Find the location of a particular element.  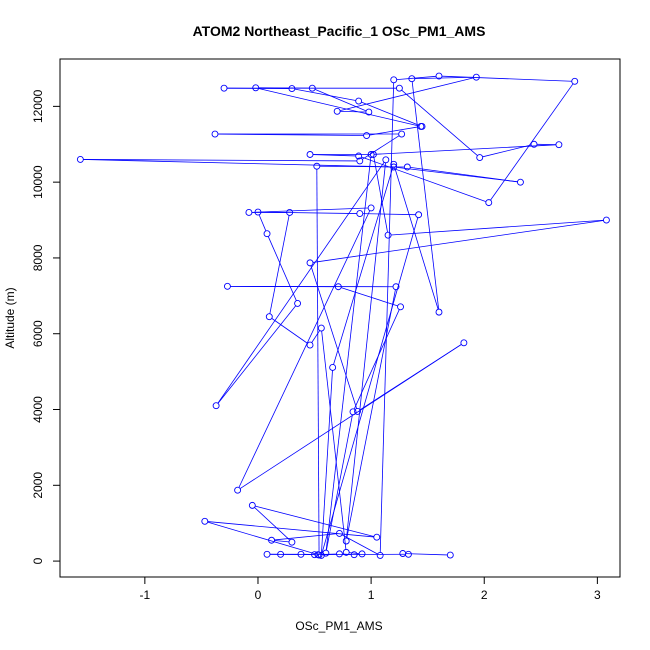

x-axis: -1 0 1 2 3 is located at coordinates (370, 589).